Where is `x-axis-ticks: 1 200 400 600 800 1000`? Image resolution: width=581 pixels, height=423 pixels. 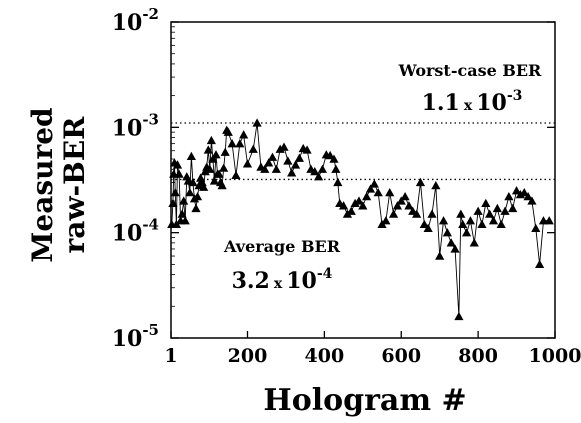
x-axis-ticks: 1 200 400 600 800 1000 is located at coordinates (372, 349).